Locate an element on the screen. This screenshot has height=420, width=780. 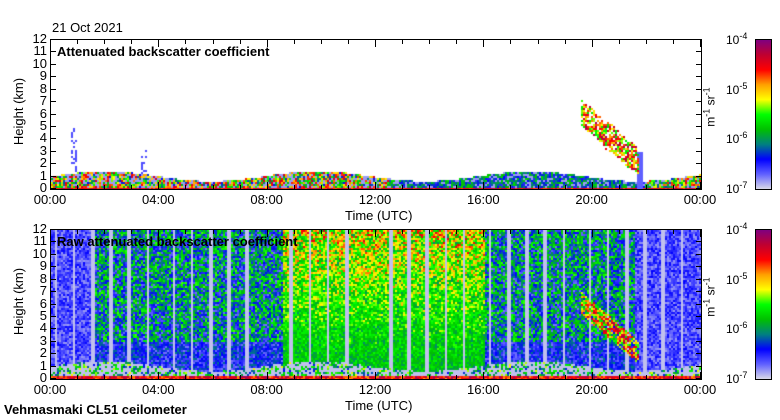
unit-m: m is located at coordinates (710, 311).